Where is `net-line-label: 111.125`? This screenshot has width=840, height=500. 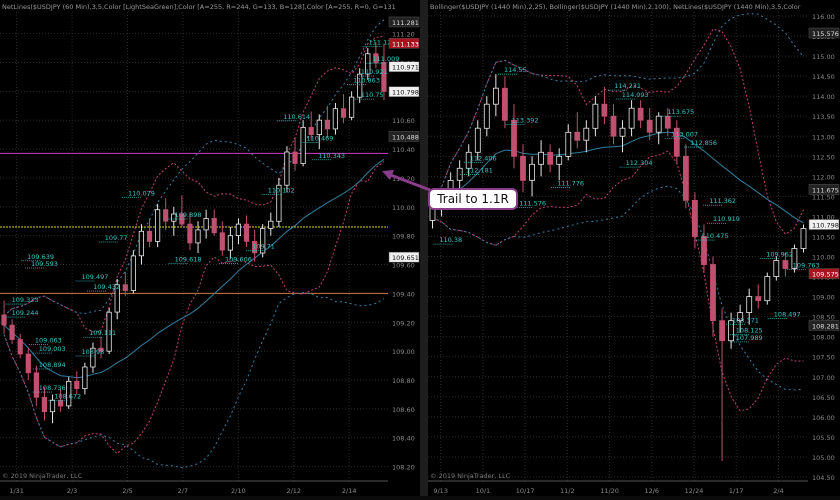
net-line-label: 111.125 is located at coordinates (382, 42).